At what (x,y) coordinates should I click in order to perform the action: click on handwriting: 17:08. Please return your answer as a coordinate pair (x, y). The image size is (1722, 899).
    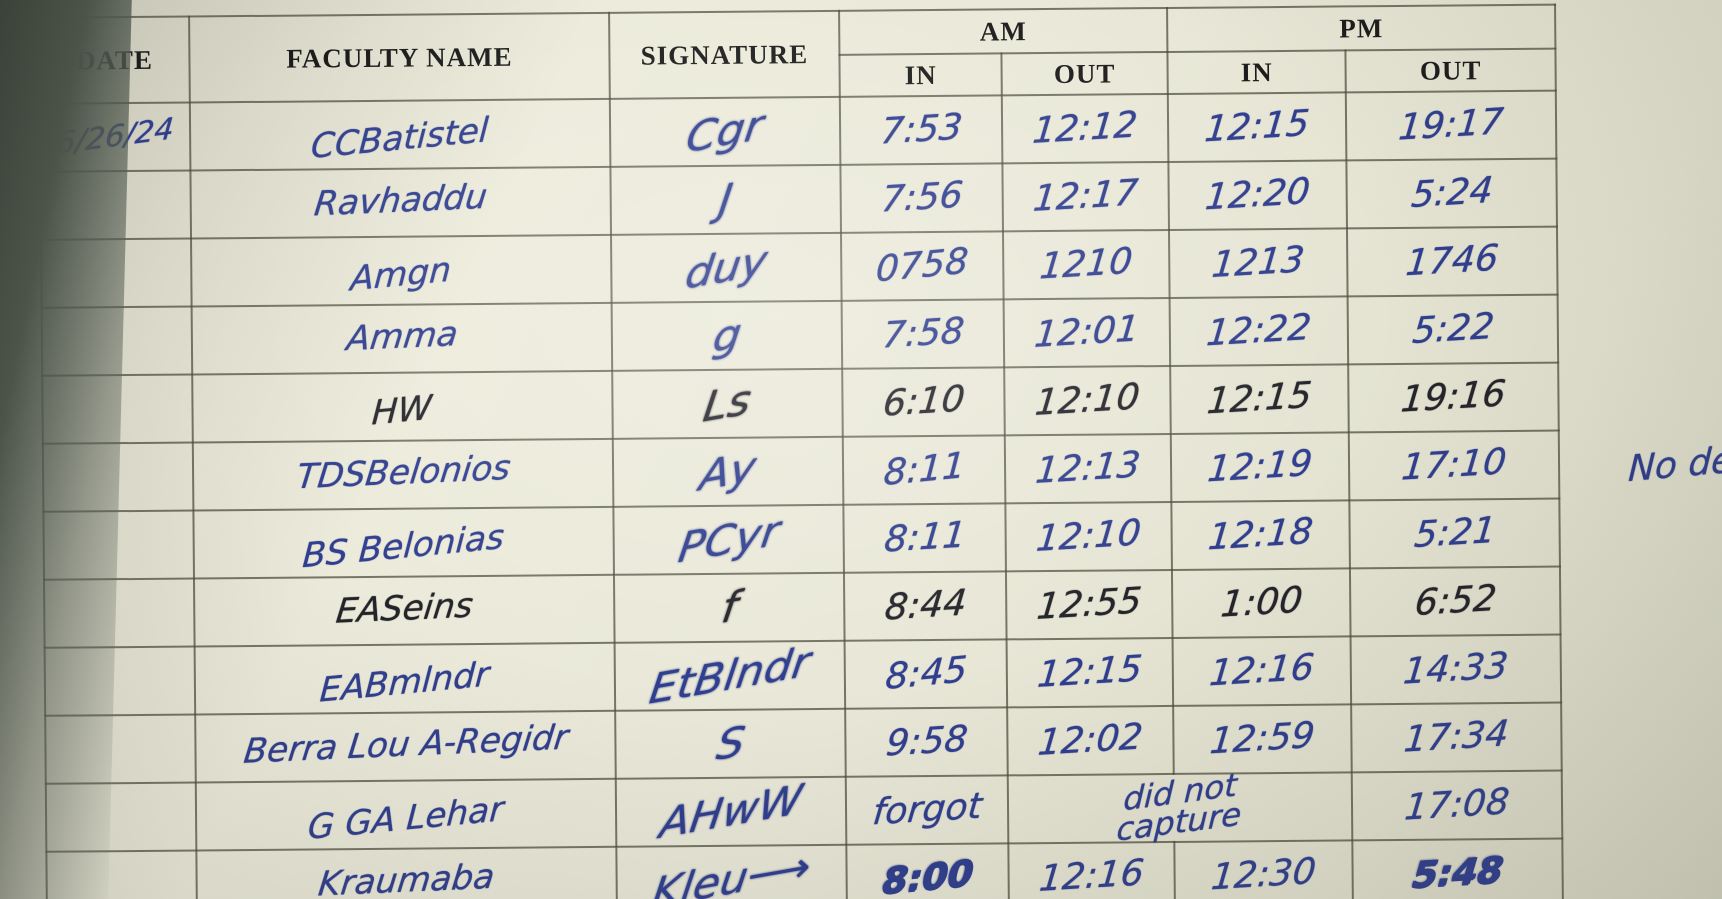
    Looking at the image, I should click on (1457, 805).